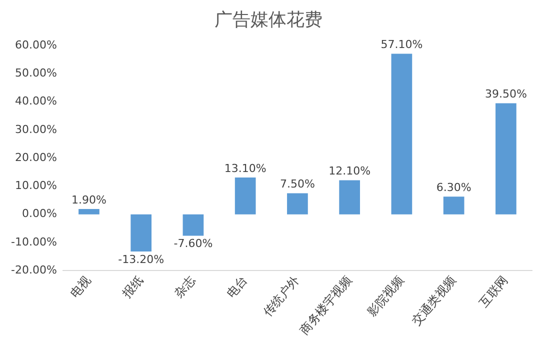 The width and height of the screenshot is (547, 346). What do you see at coordinates (132, 287) in the screenshot?
I see `x-tick-label: 报纸` at bounding box center [132, 287].